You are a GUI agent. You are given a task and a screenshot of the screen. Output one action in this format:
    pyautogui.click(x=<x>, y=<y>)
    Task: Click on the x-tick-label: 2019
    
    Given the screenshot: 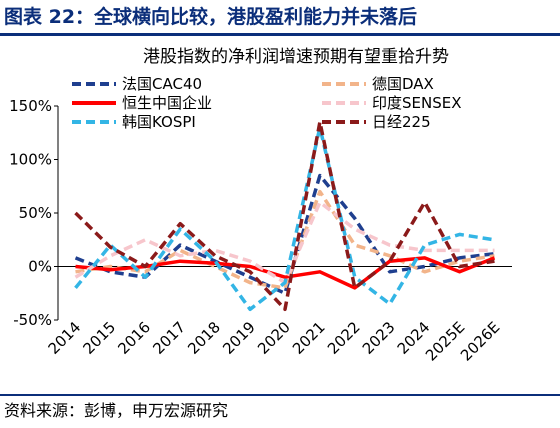 What is the action you would take?
    pyautogui.click(x=239, y=338)
    